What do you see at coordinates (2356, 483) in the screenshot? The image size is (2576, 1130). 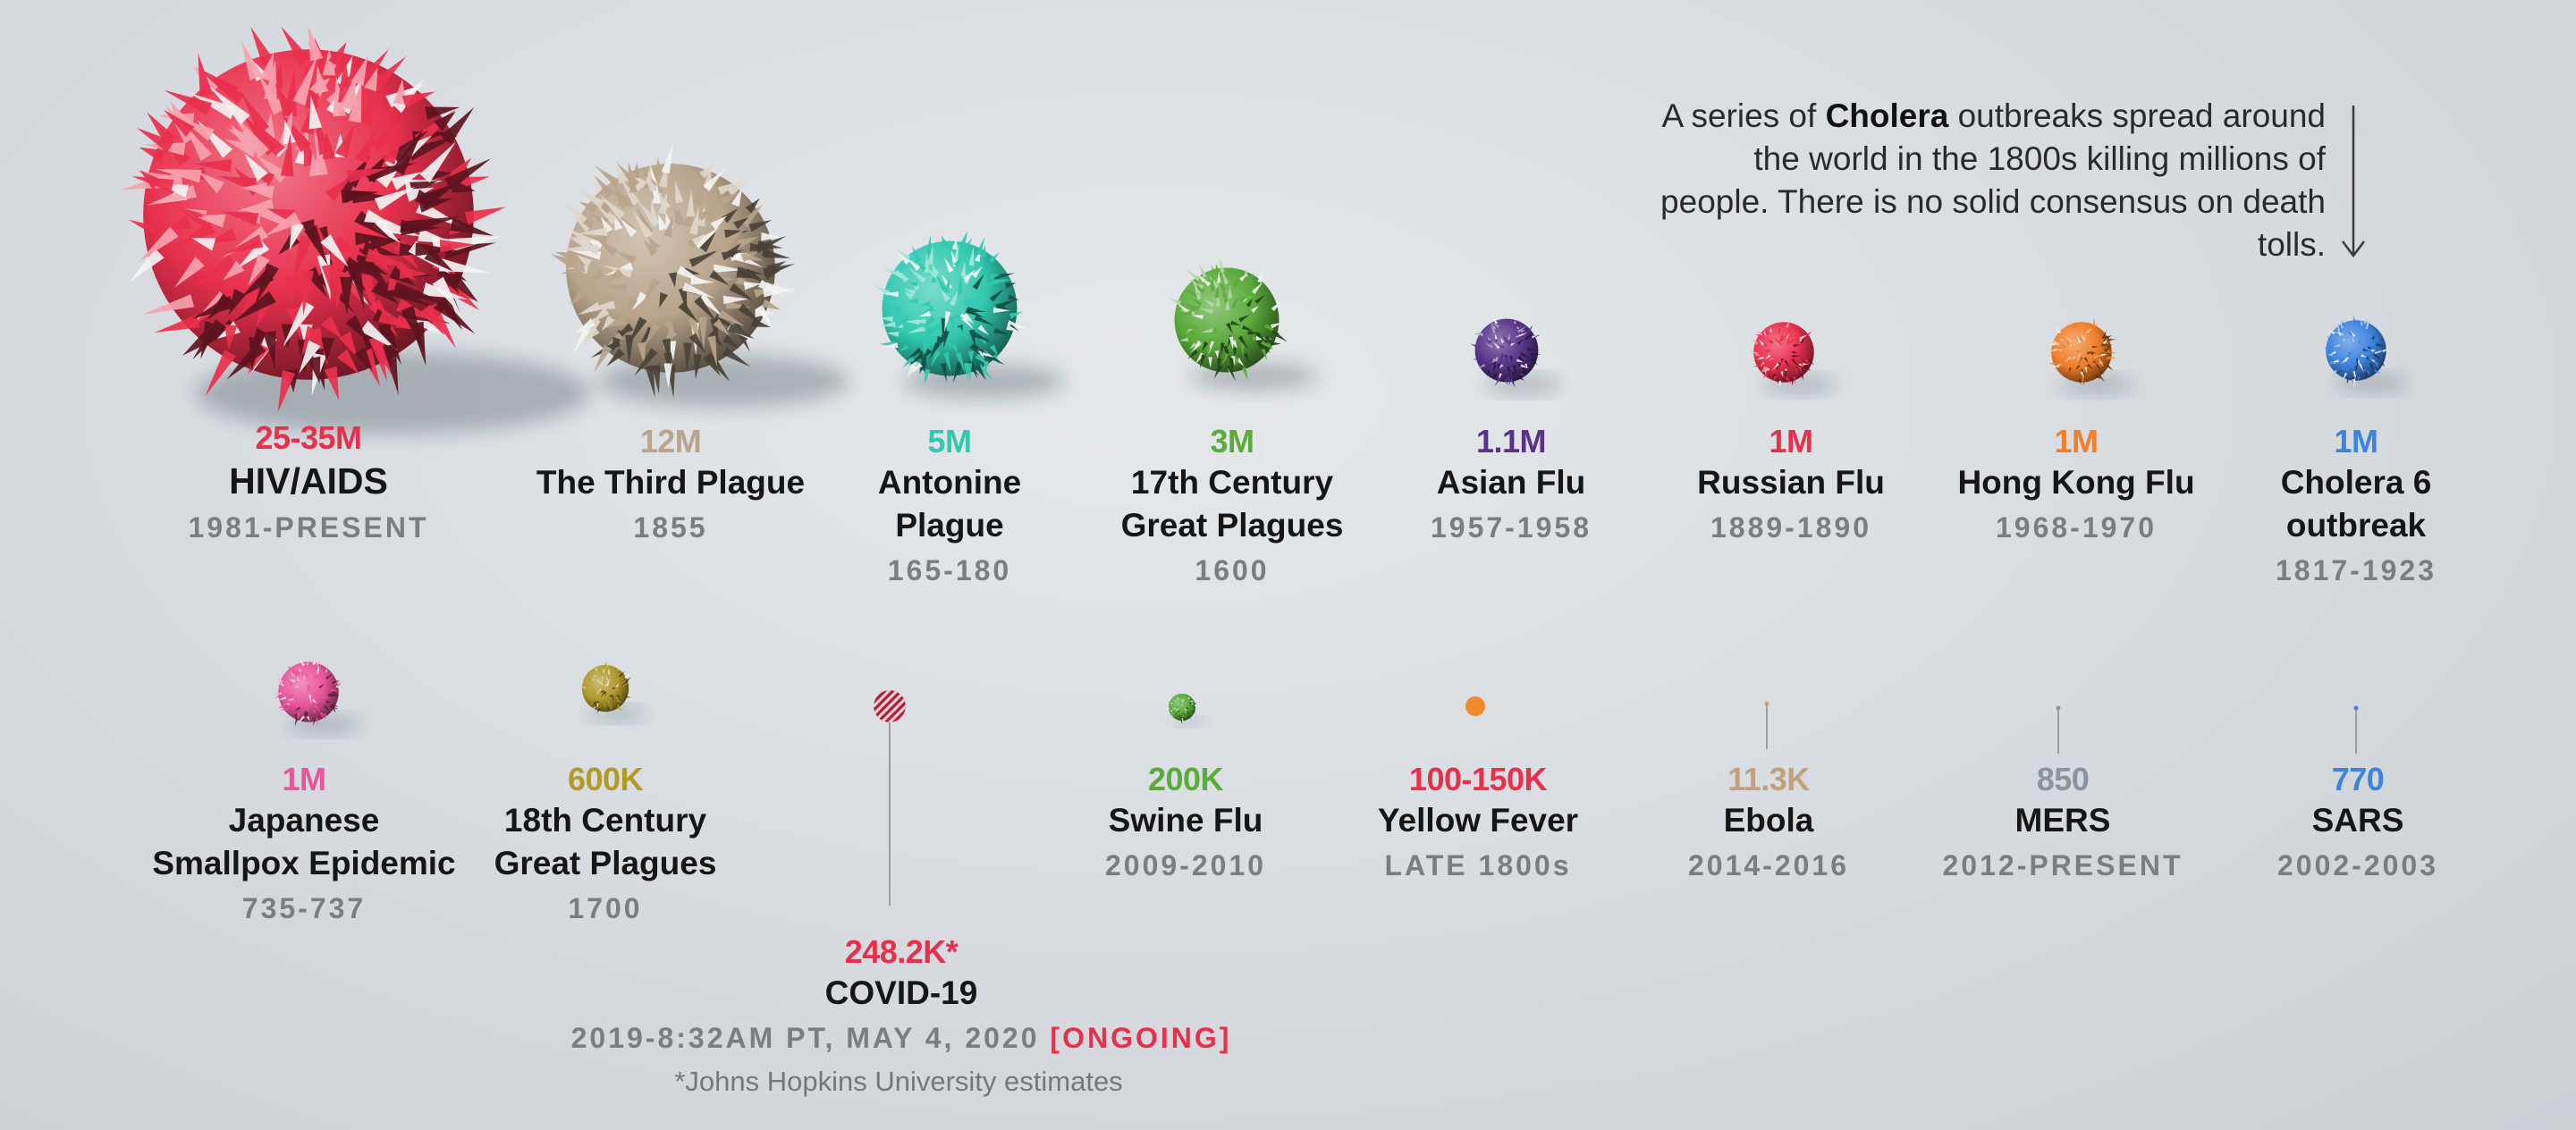 I see `disease-name-line: Cholera 6` at bounding box center [2356, 483].